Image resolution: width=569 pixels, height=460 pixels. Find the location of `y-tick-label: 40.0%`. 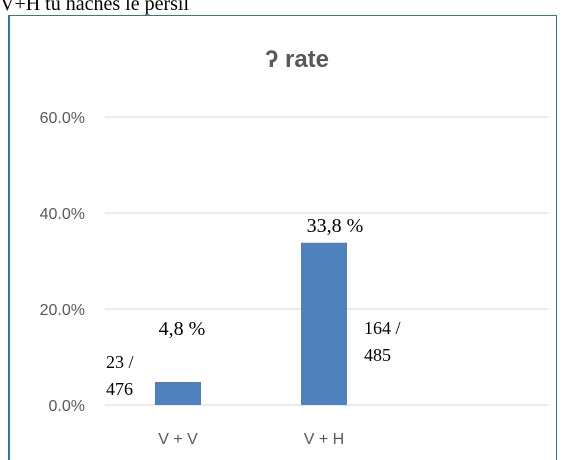

y-tick-label: 40.0% is located at coordinates (62, 214).